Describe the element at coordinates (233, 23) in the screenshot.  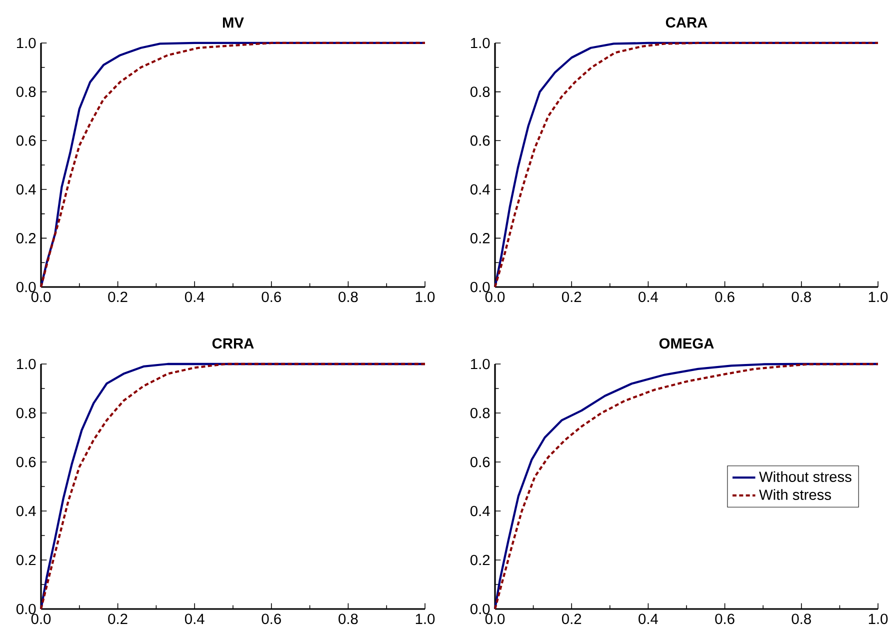
I see `chart-title: MV` at that location.